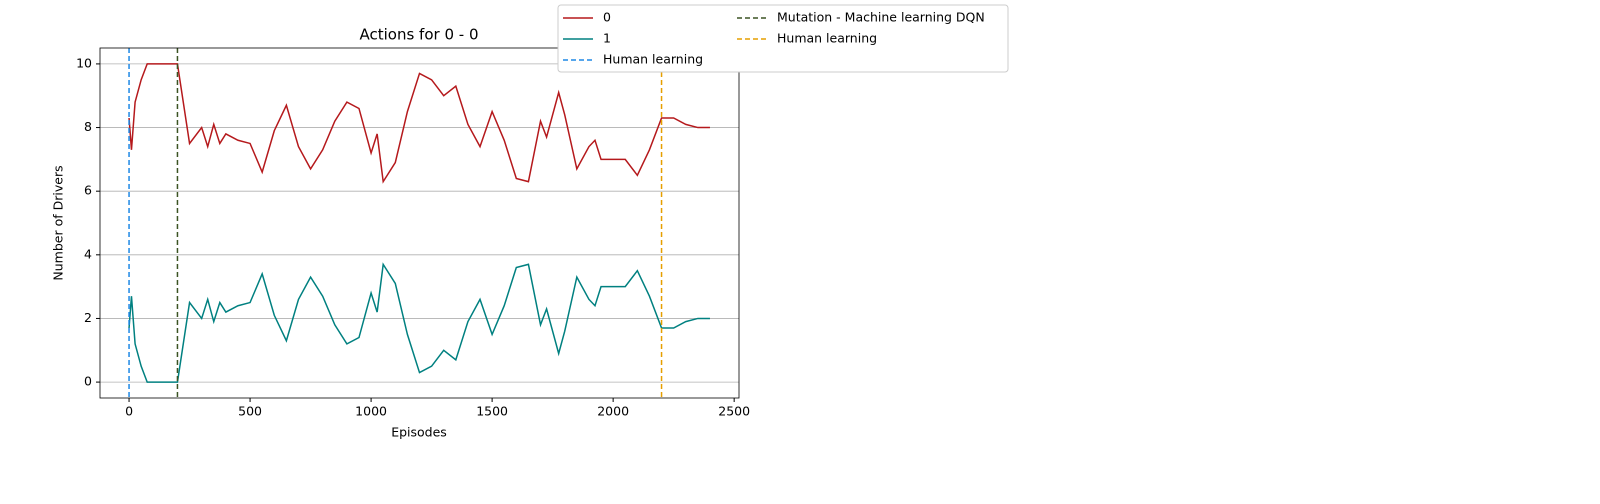 This screenshot has width=1600, height=504. Describe the element at coordinates (250, 411) in the screenshot. I see `x-tick-label: 500` at that location.